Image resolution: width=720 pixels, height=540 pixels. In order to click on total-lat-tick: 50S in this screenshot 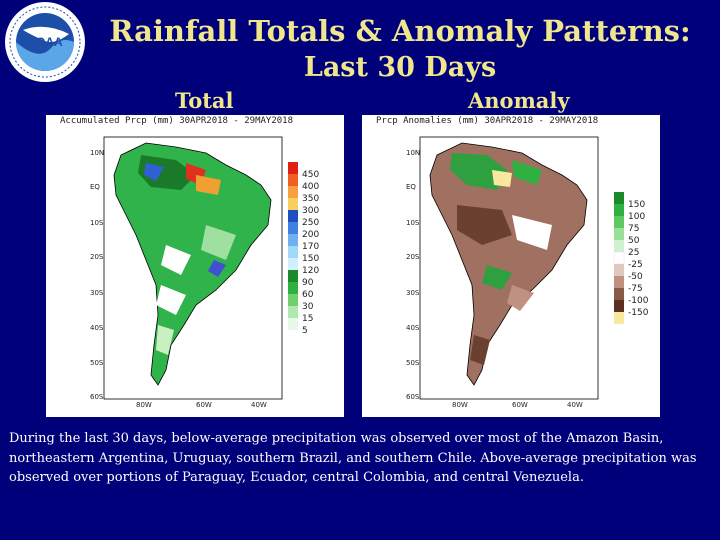, I will do `click(97, 363)`.